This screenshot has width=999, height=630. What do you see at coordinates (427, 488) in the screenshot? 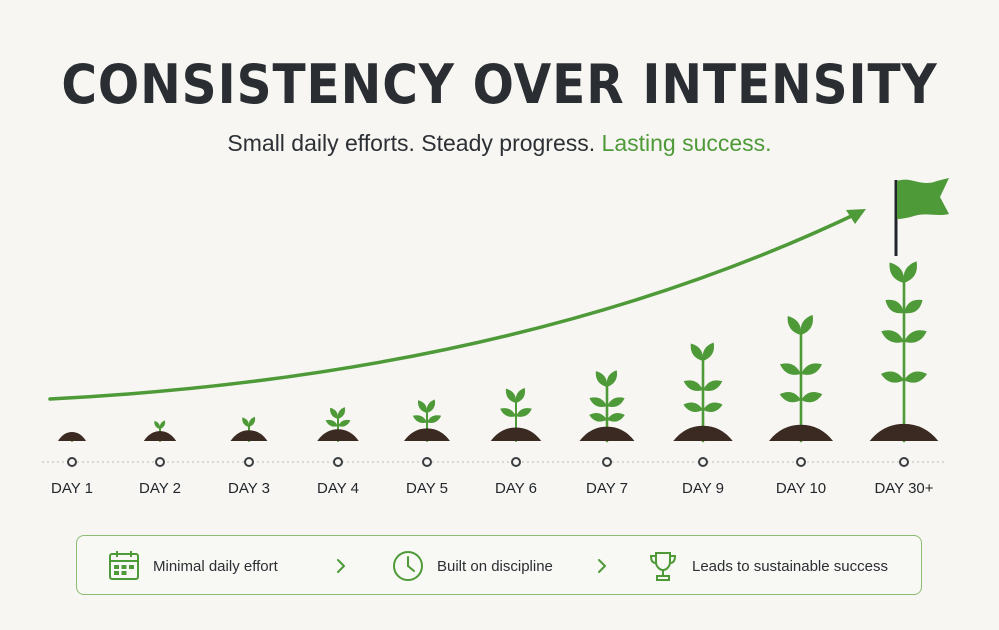
I see `day-label: DAY 5` at bounding box center [427, 488].